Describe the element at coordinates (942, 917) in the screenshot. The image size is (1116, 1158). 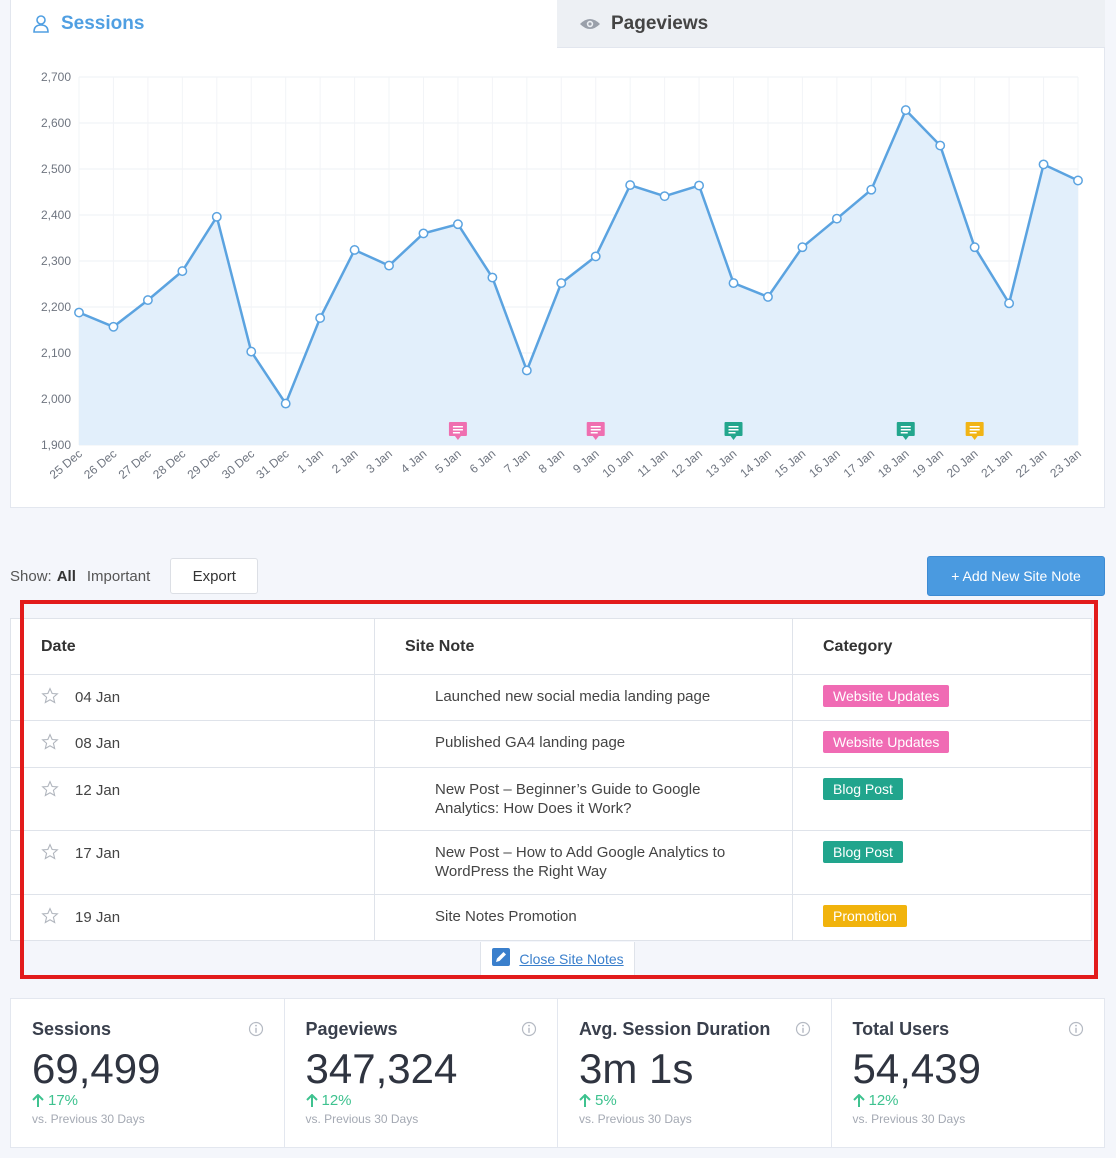
I see `note-category-cell: Promotion` at that location.